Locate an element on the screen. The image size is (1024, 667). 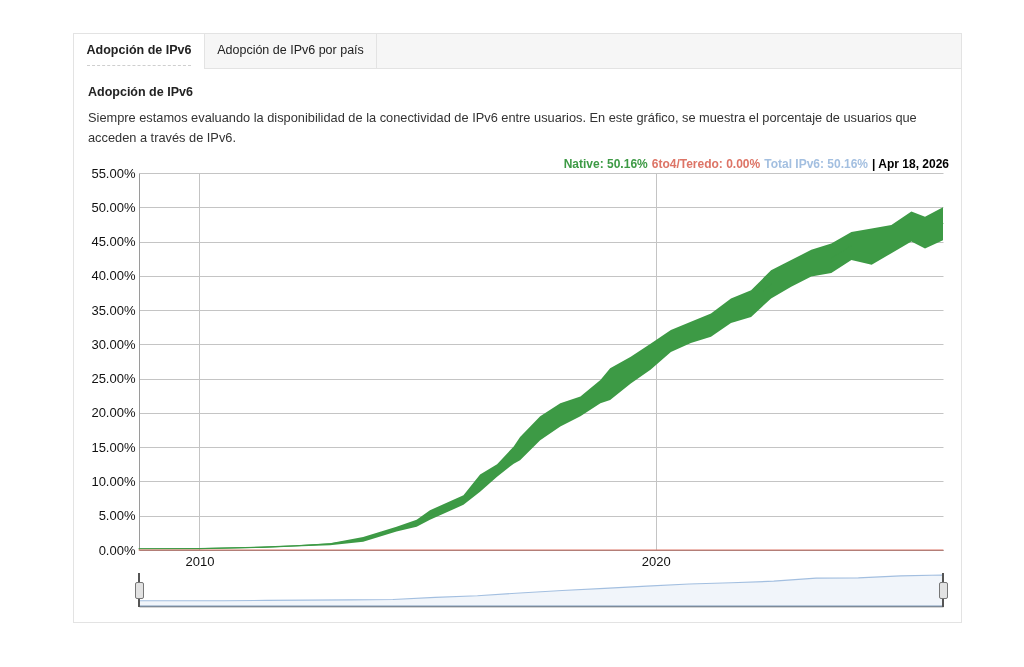
y-tick-label: 10.00% is located at coordinates (113, 481).